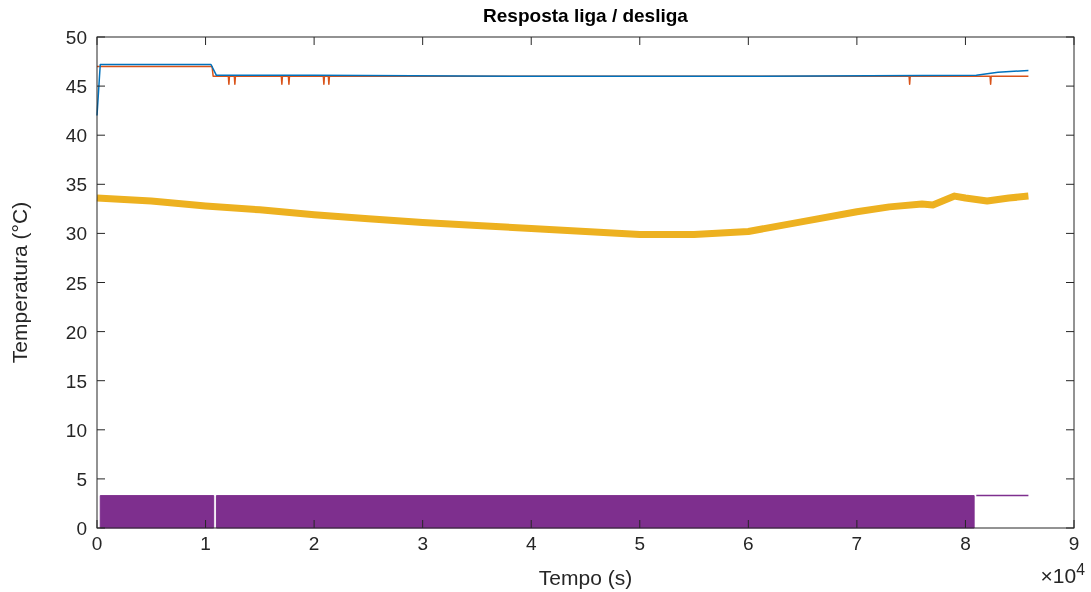 Image resolution: width=1091 pixels, height=592 pixels. Describe the element at coordinates (76, 185) in the screenshot. I see `y-tick-label: 35` at that location.